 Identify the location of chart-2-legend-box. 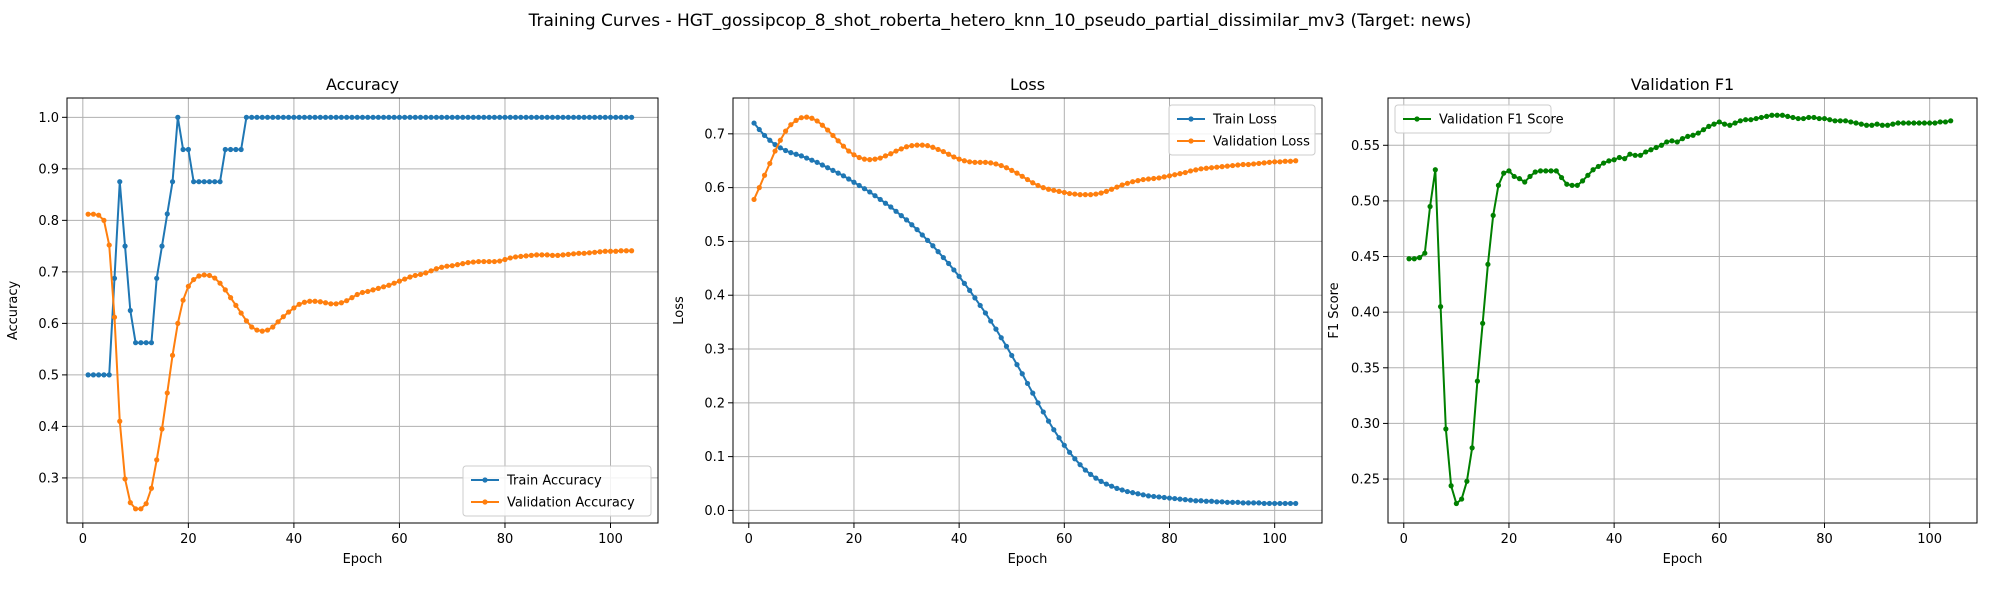
(1473, 119).